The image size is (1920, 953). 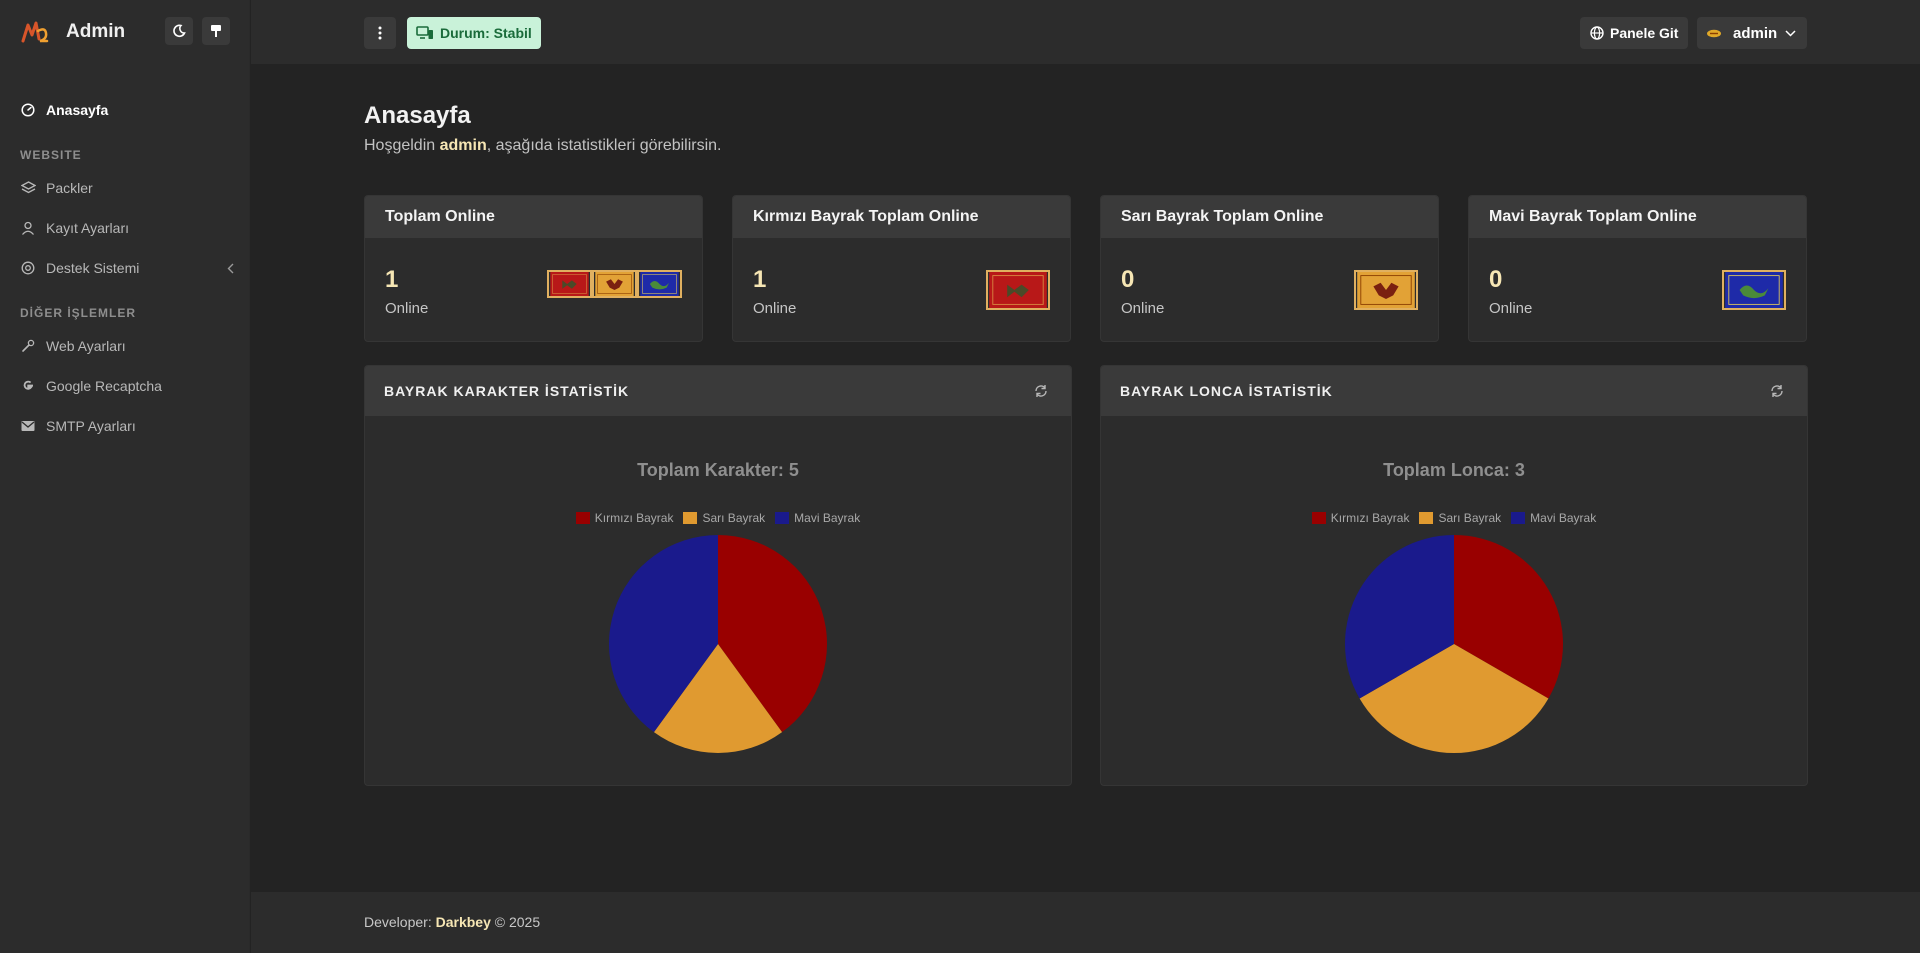 What do you see at coordinates (1226, 391) in the screenshot?
I see `chart-card-title: BAYRAK LONCA İSTATİSTİK` at bounding box center [1226, 391].